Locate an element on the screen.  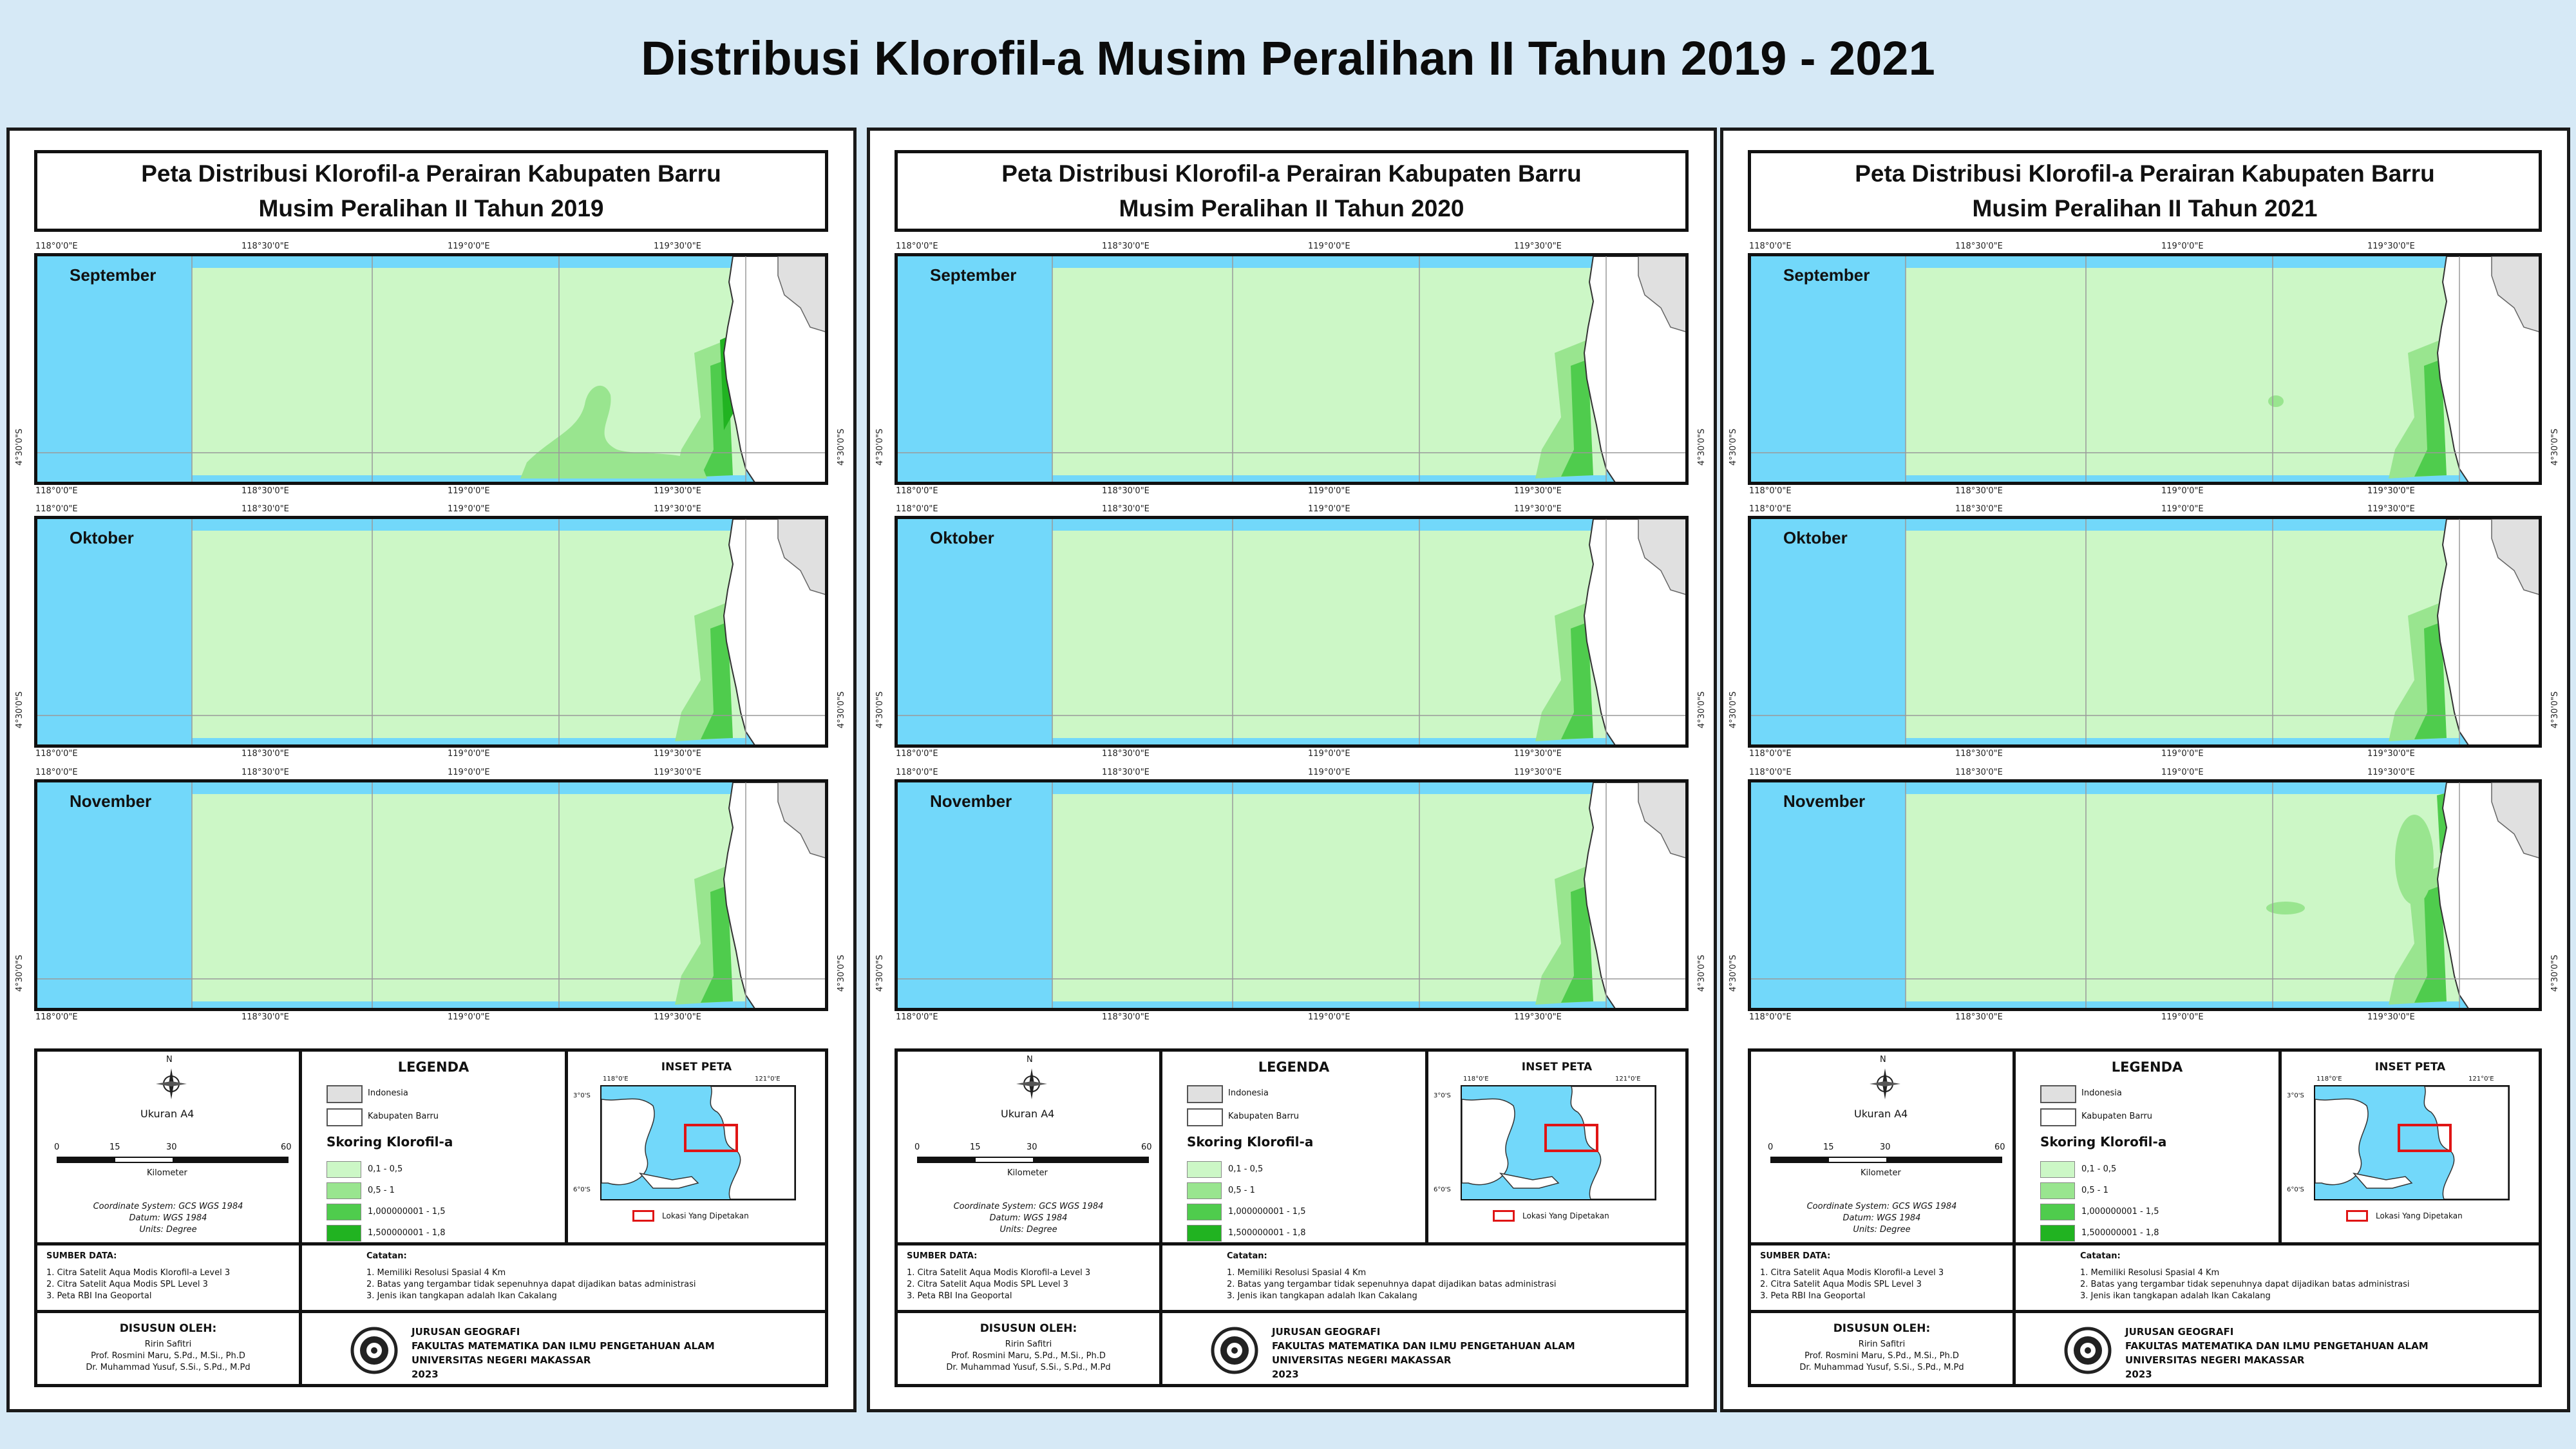
advisor-name: Prof. Rosmini Maru, S.Pd., M.Si., Ph.D is located at coordinates (1028, 1356).